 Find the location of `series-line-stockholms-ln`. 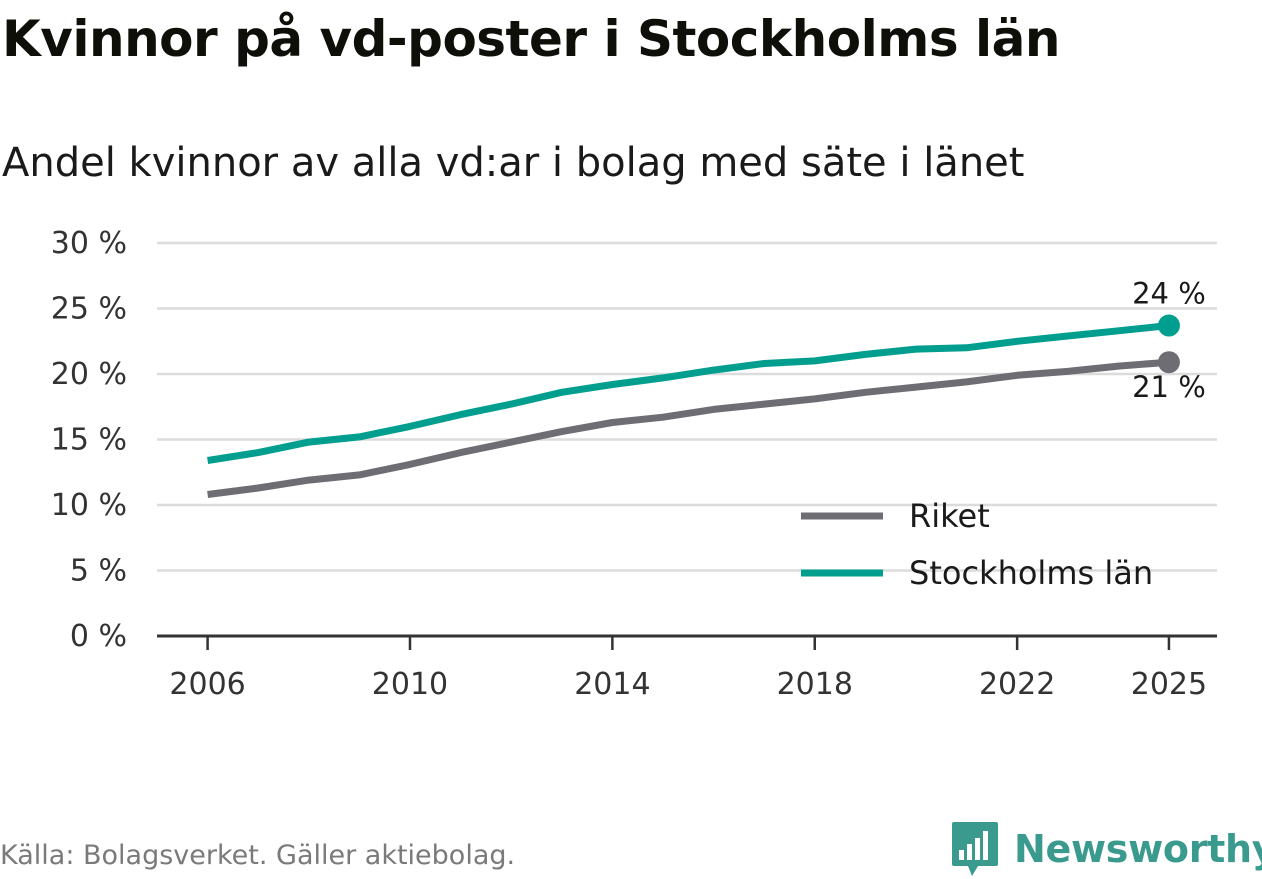

series-line-stockholms-ln is located at coordinates (688, 393).